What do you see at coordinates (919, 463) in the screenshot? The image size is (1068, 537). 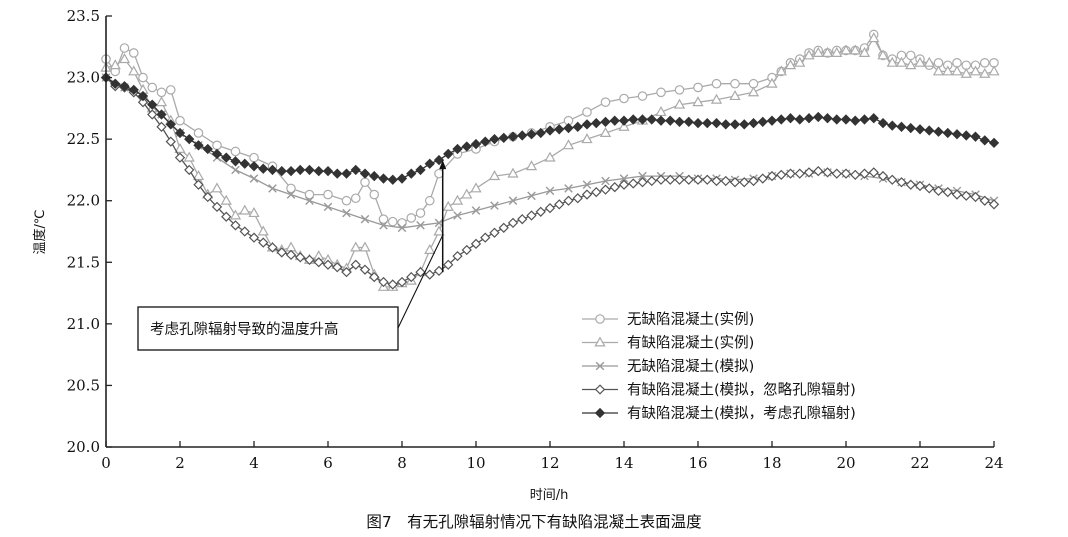 I see `x-tick-label: 22` at bounding box center [919, 463].